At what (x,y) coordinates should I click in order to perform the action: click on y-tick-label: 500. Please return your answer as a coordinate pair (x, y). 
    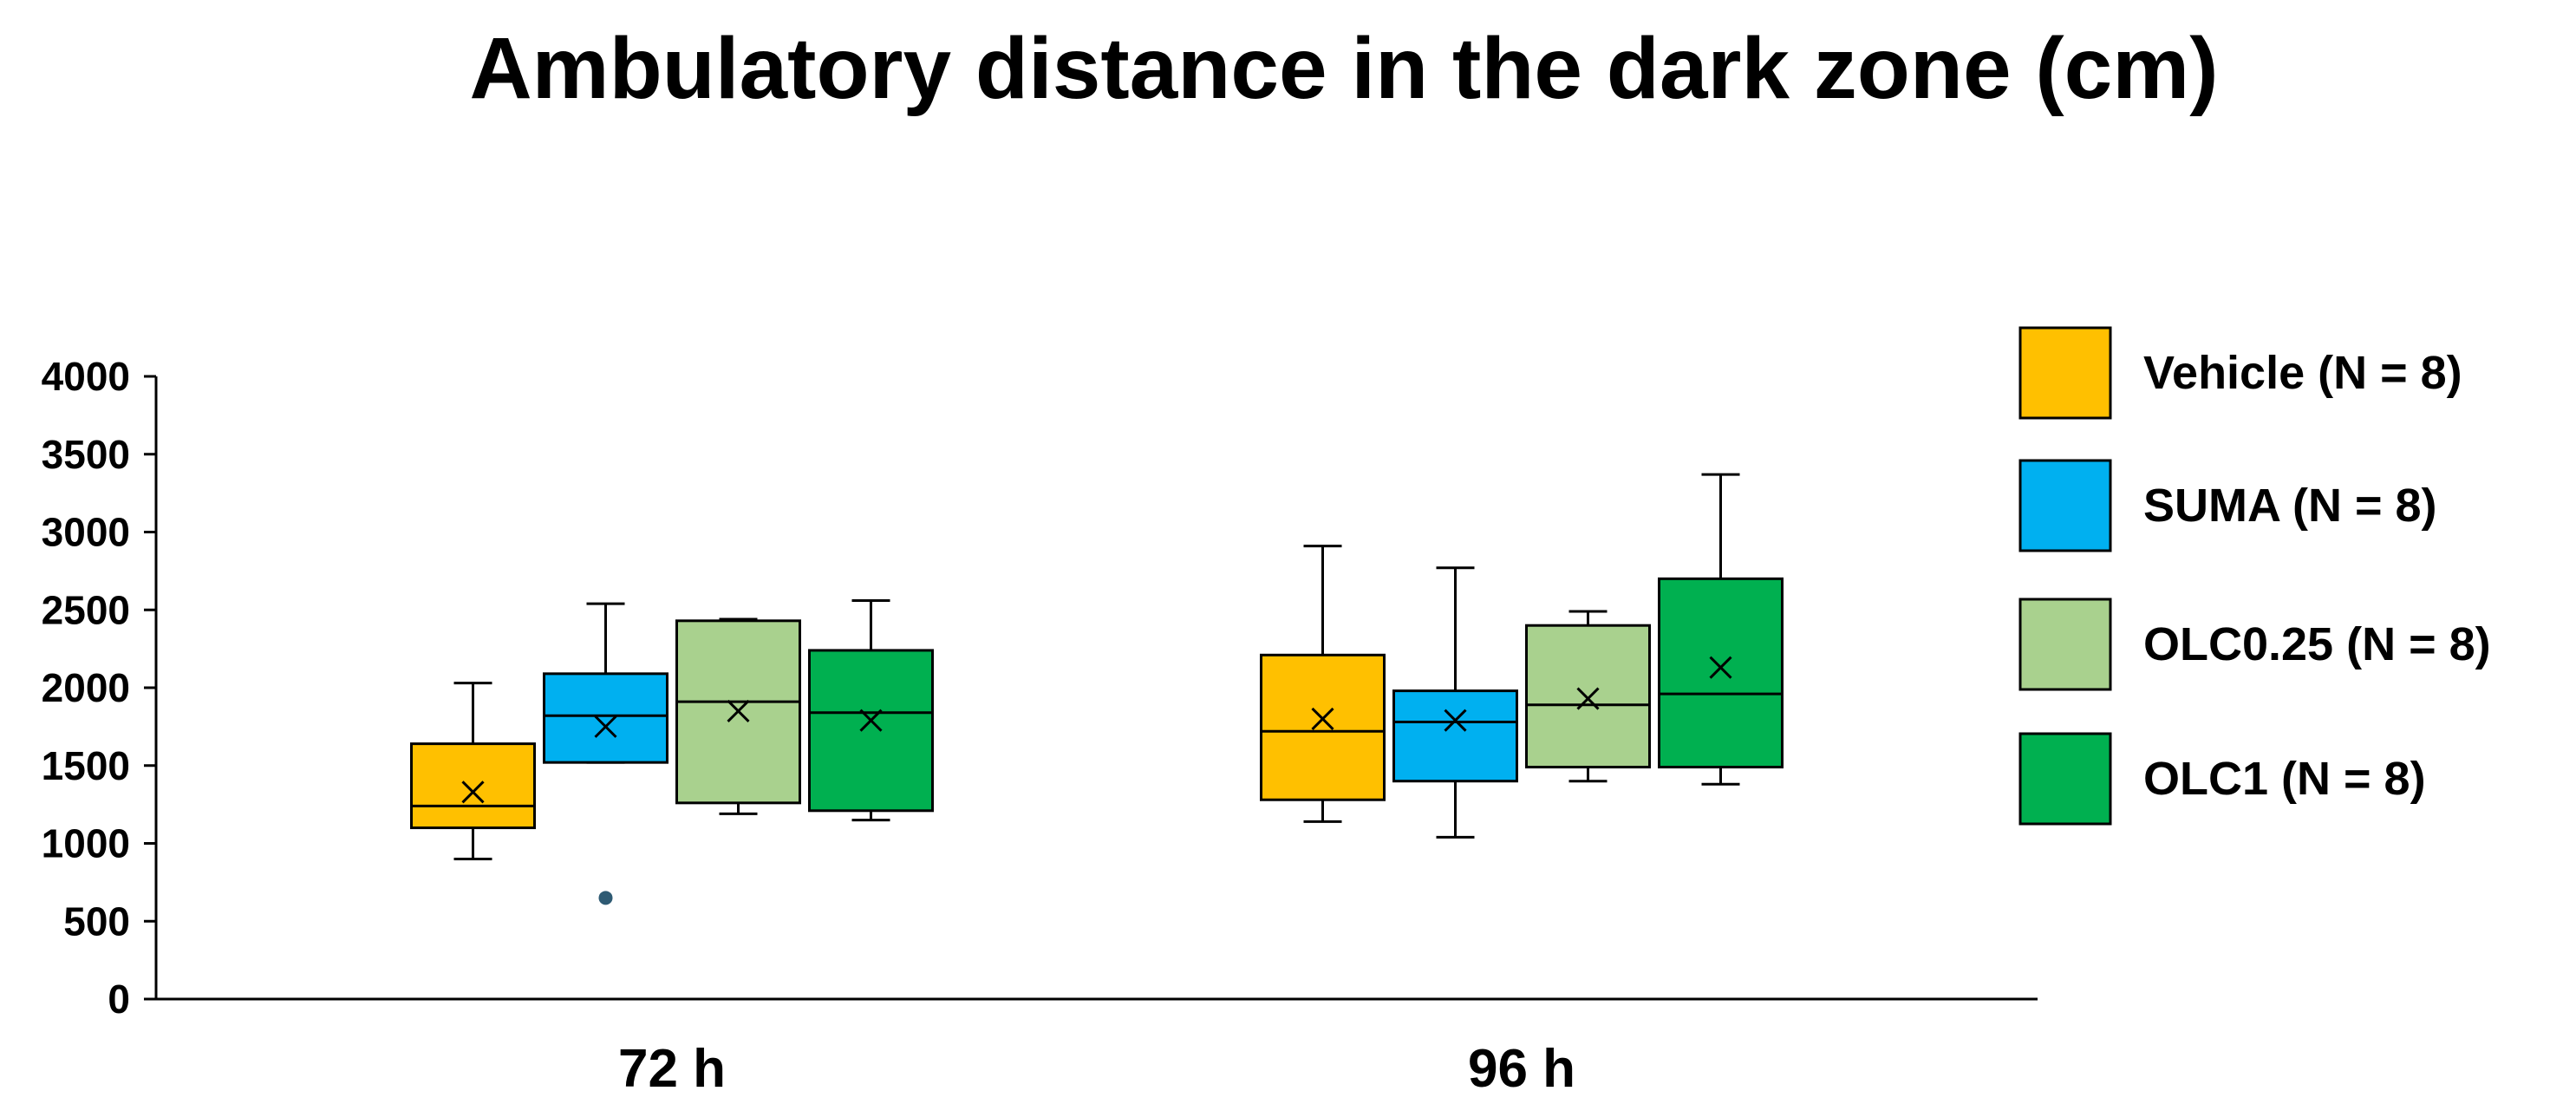
    Looking at the image, I should click on (97, 921).